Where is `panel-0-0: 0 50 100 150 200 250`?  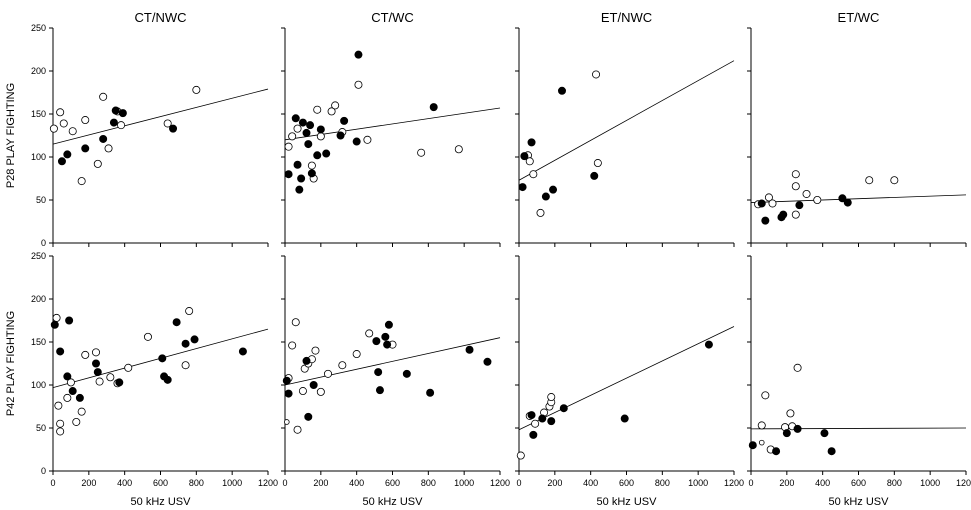 panel-0-0: 0 50 100 150 200 250 is located at coordinates (150, 135).